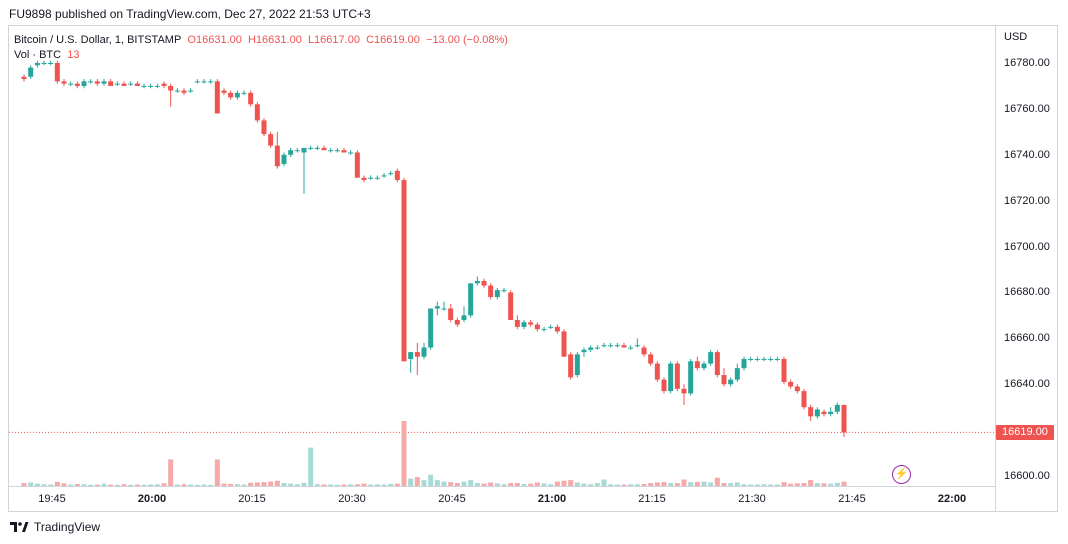  What do you see at coordinates (467, 40) in the screenshot?
I see `legend-change: −13.00 (−0.08%)` at bounding box center [467, 40].